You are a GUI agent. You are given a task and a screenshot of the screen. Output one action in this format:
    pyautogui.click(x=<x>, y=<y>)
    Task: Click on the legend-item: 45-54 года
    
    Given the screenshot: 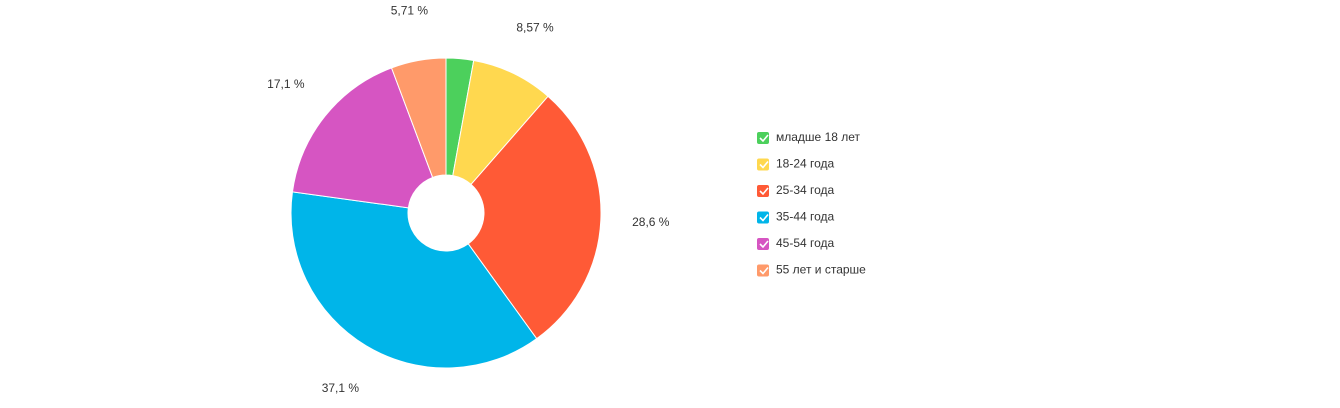 What is the action you would take?
    pyautogui.click(x=796, y=243)
    